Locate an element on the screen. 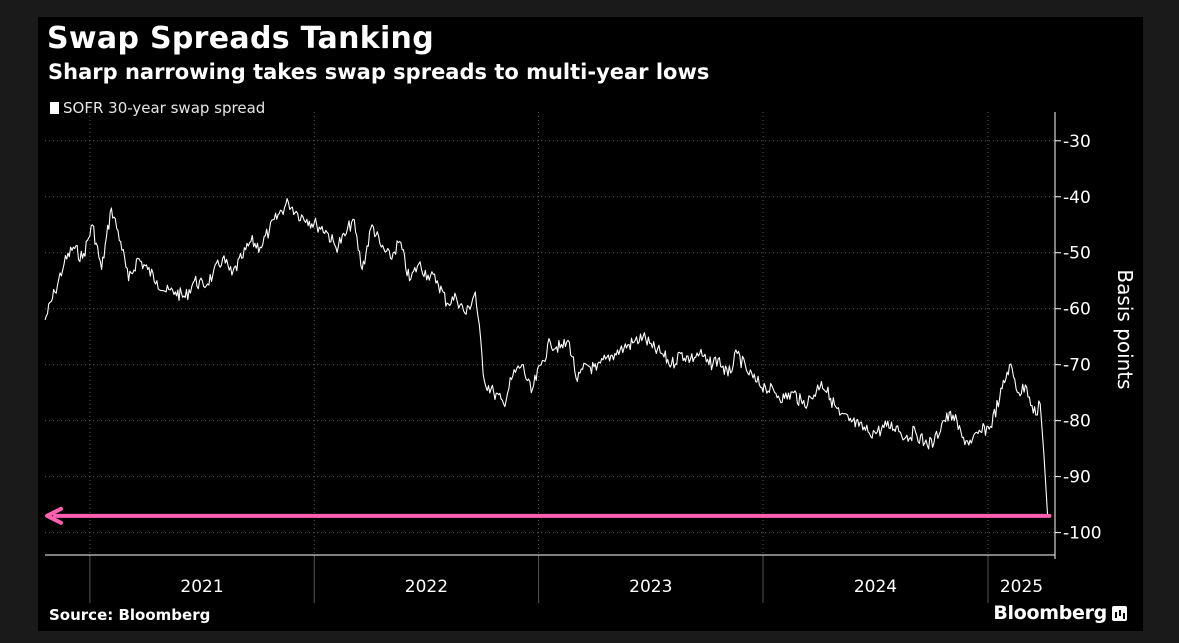 This screenshot has height=643, width=1179. x-tick-label: 2025 is located at coordinates (1021, 587).